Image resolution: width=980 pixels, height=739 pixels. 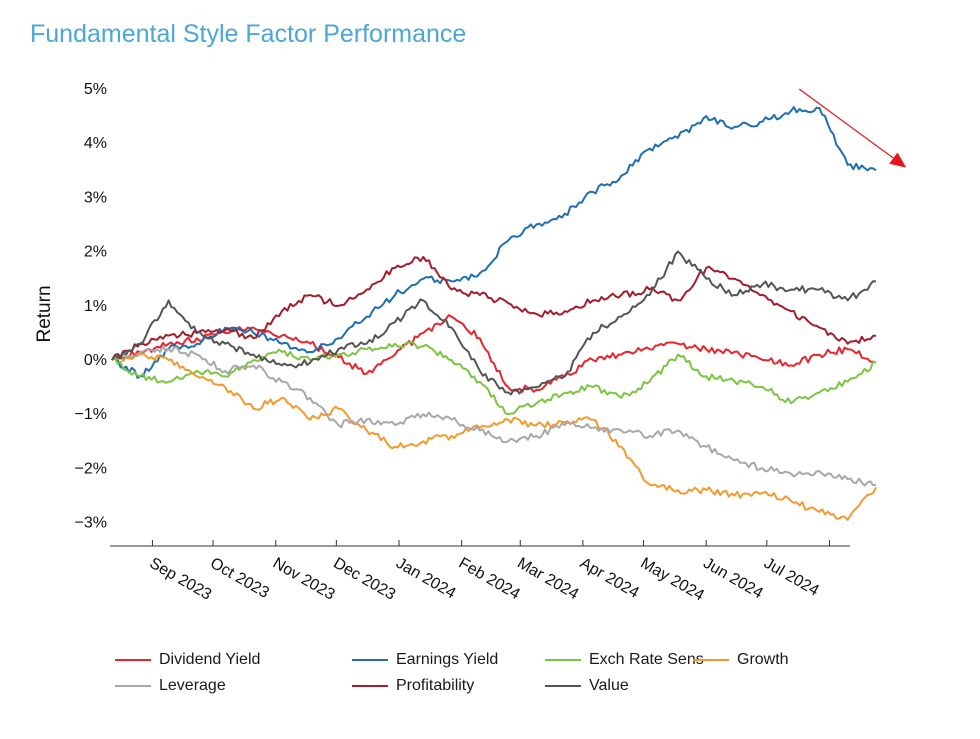 What do you see at coordinates (494, 308) in the screenshot?
I see `series-line-profitability` at bounding box center [494, 308].